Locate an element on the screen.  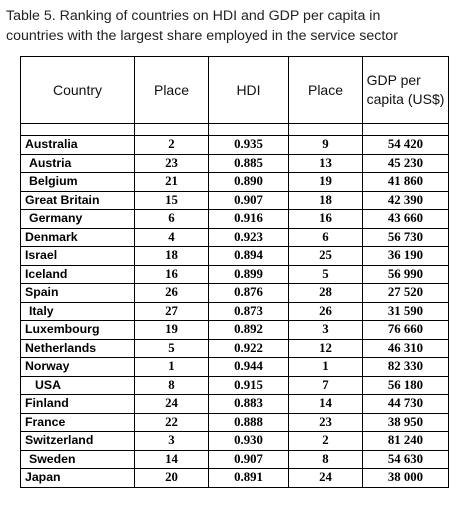
cell-country: Italy is located at coordinates (77, 311).